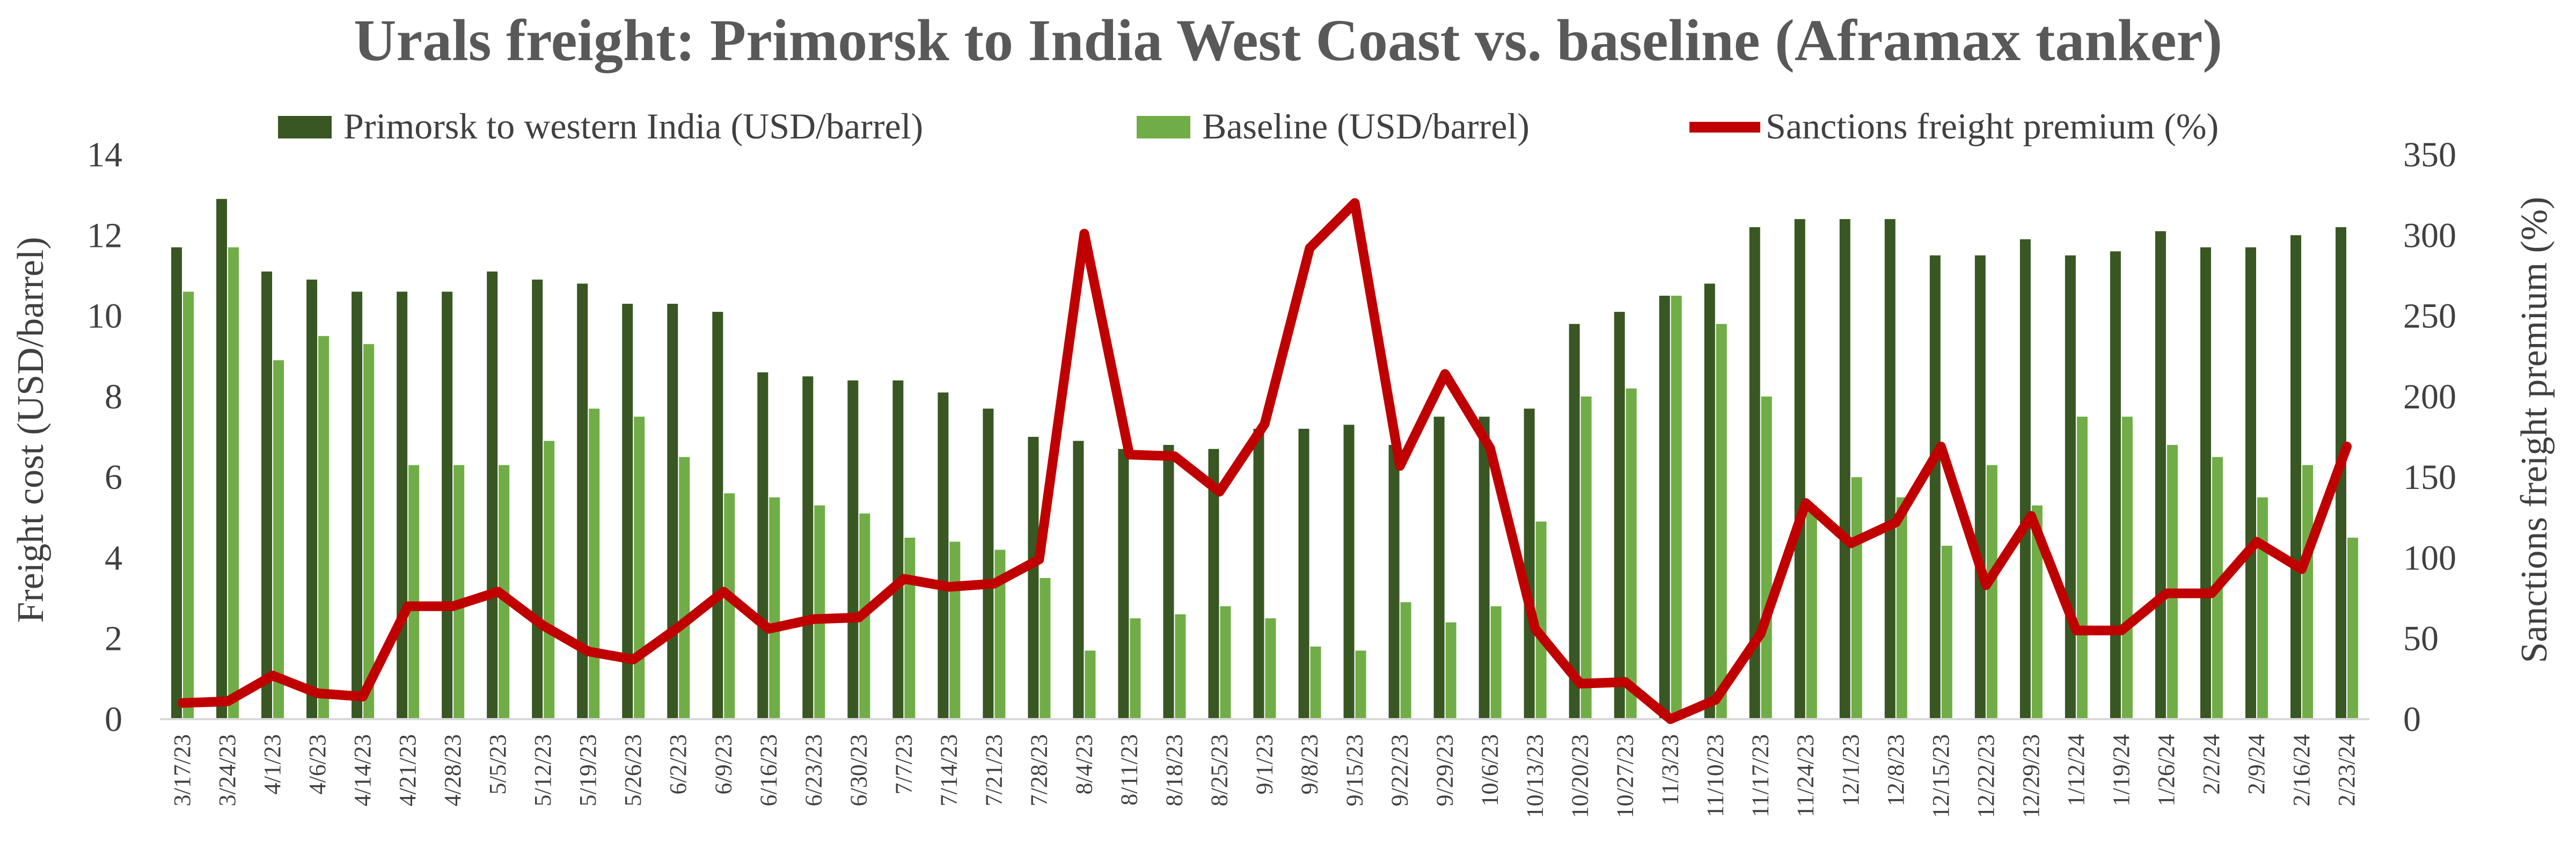 Image resolution: width=2576 pixels, height=856 pixels. What do you see at coordinates (723, 764) in the screenshot?
I see `x-tick-label: 6/9/23` at bounding box center [723, 764].